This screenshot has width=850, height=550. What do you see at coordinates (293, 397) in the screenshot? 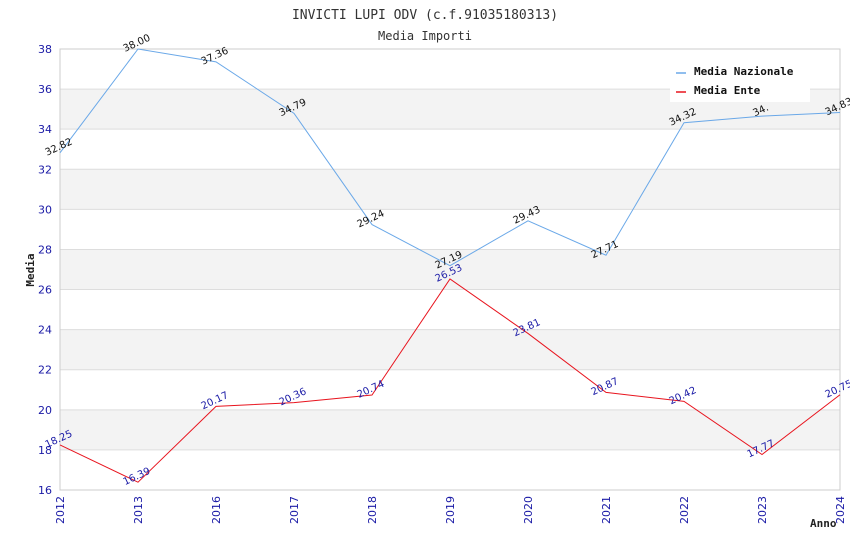
I see `data-label-media-ente: 20.36` at bounding box center [293, 397].